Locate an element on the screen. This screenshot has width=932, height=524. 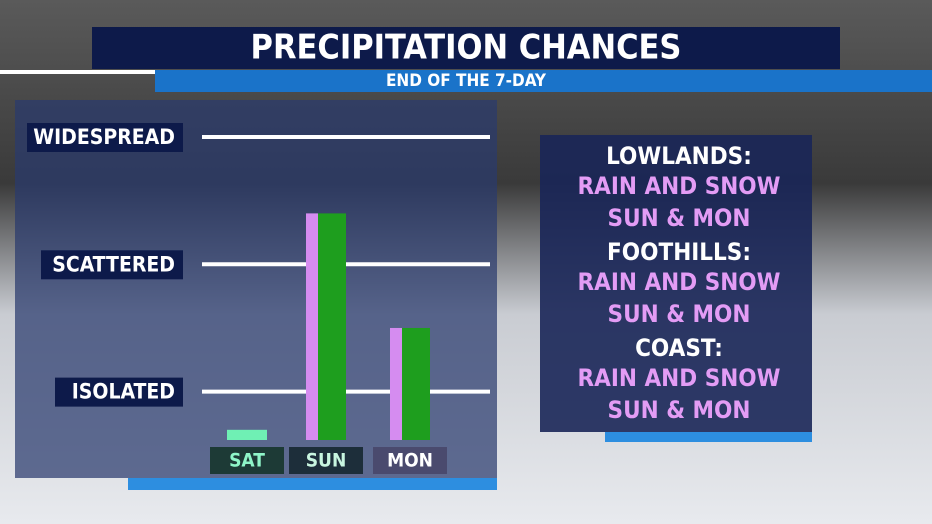
x-tick-label: MON is located at coordinates (410, 461).